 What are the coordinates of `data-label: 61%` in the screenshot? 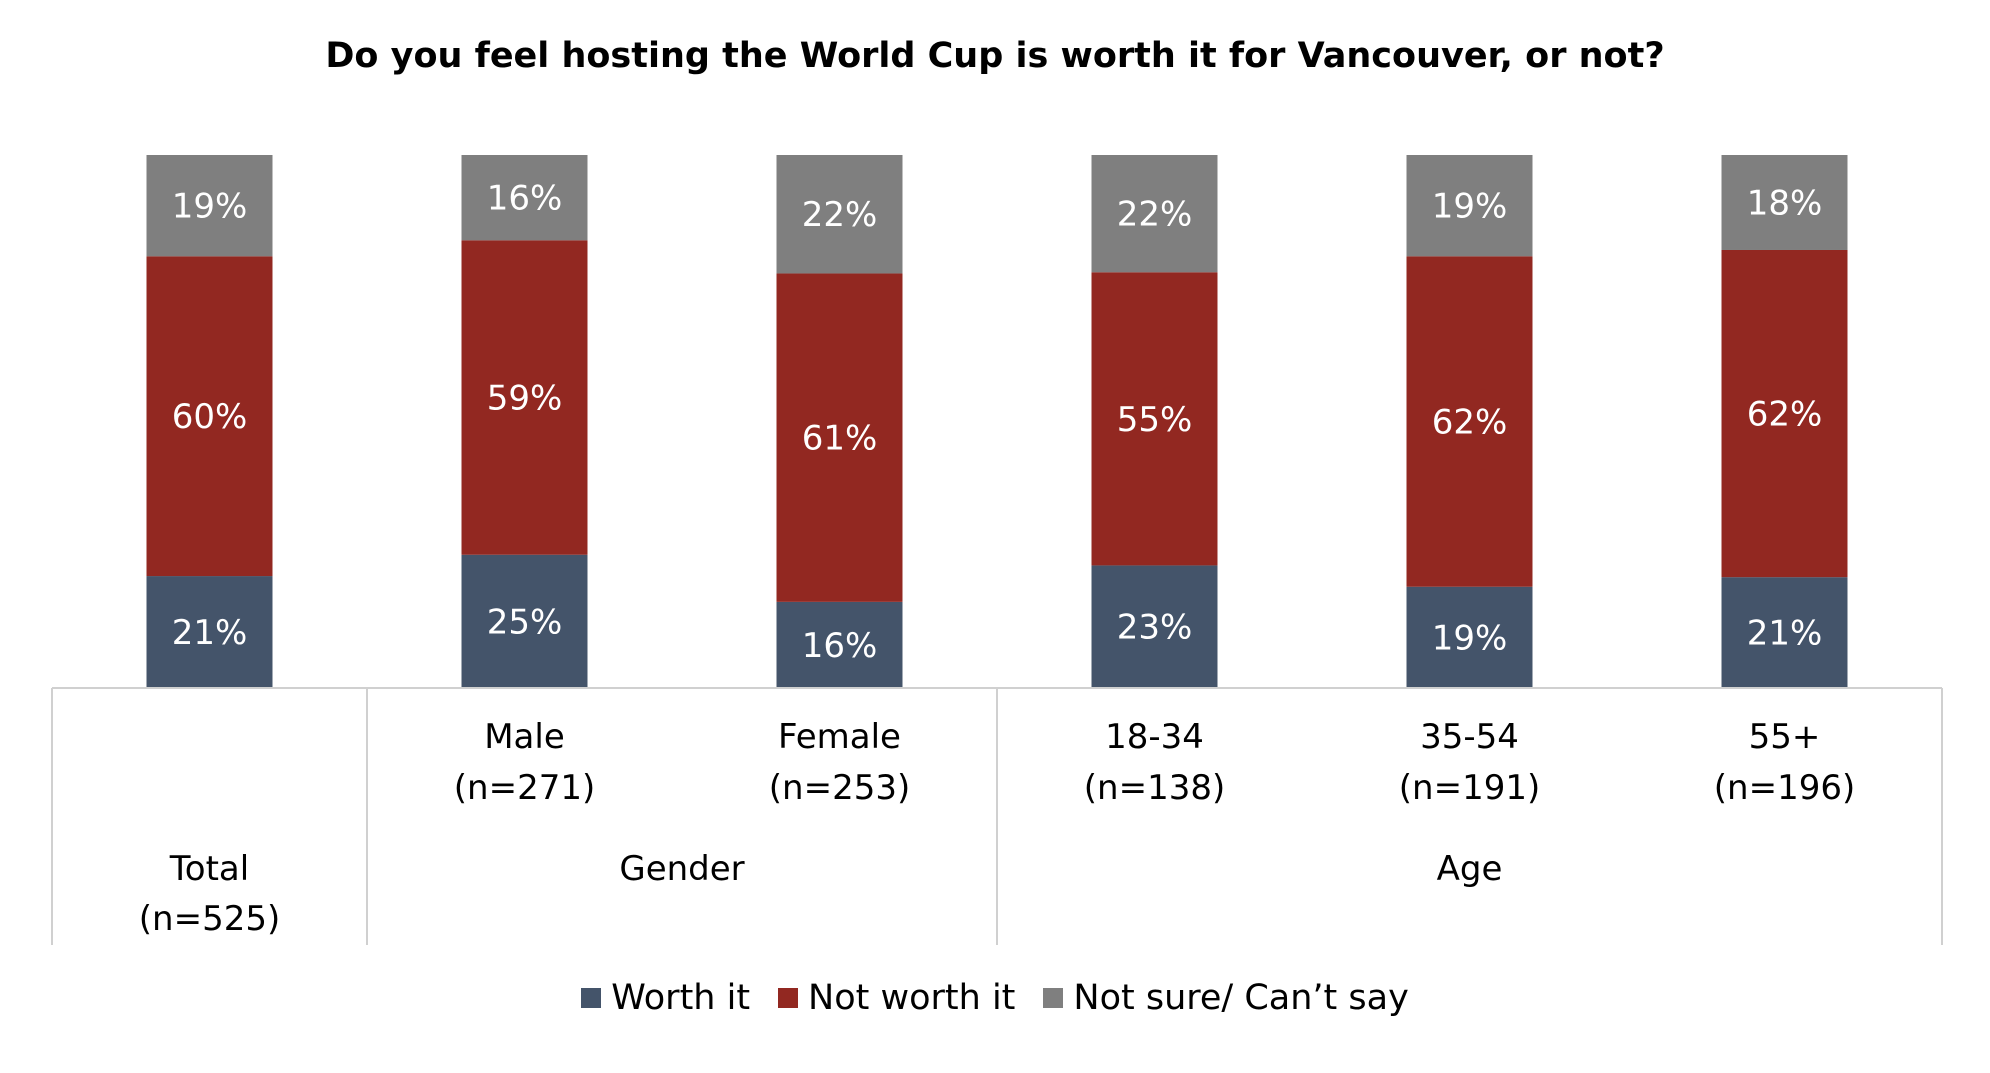 It's located at (840, 439).